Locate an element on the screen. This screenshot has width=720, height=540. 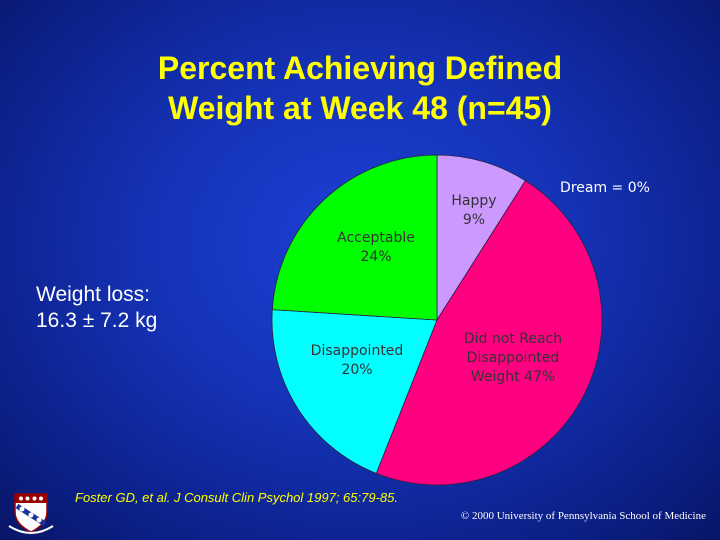
slice-label: Acceptable 24% is located at coordinates (376, 247).